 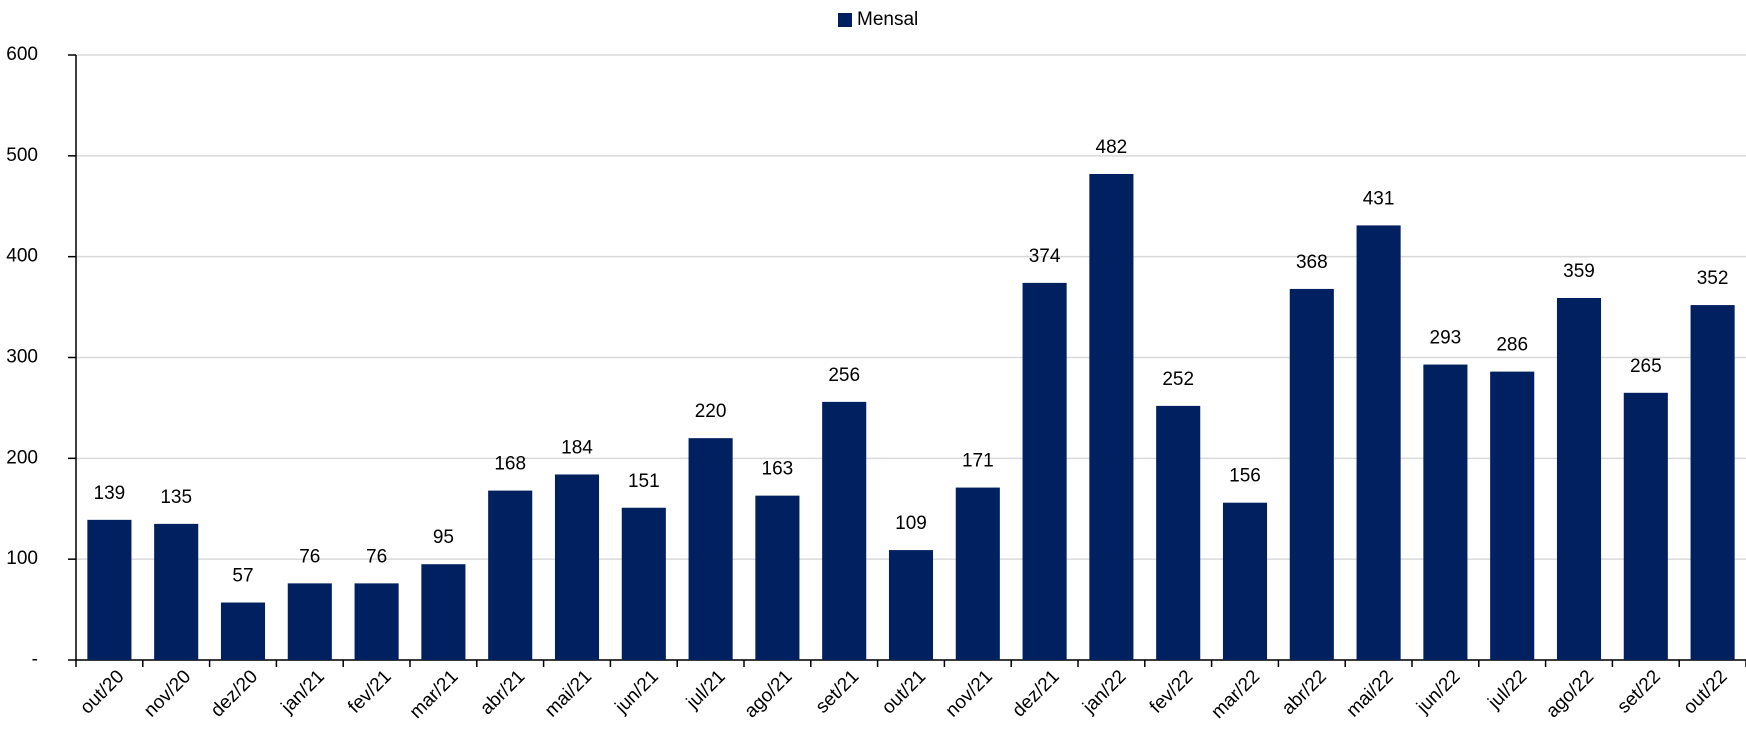 I want to click on y-tick-label: -, so click(x=35, y=659).